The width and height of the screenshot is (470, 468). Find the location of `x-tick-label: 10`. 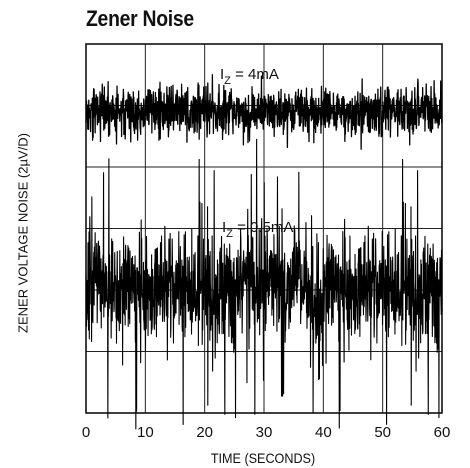

x-tick-label: 10 is located at coordinates (145, 432).